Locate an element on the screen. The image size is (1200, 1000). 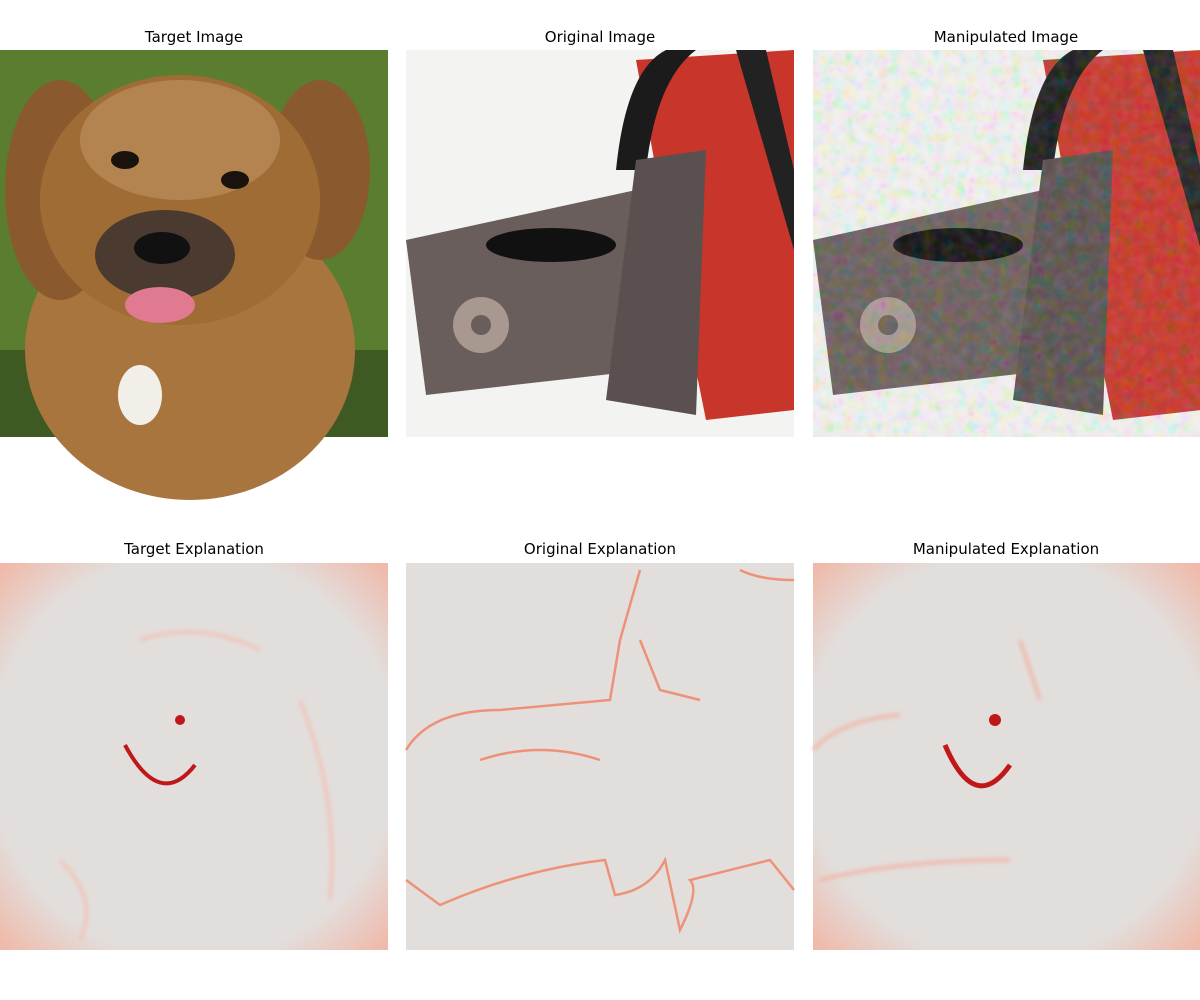
panel-original-explanation: Original Explanation is located at coordinates (599, 745).